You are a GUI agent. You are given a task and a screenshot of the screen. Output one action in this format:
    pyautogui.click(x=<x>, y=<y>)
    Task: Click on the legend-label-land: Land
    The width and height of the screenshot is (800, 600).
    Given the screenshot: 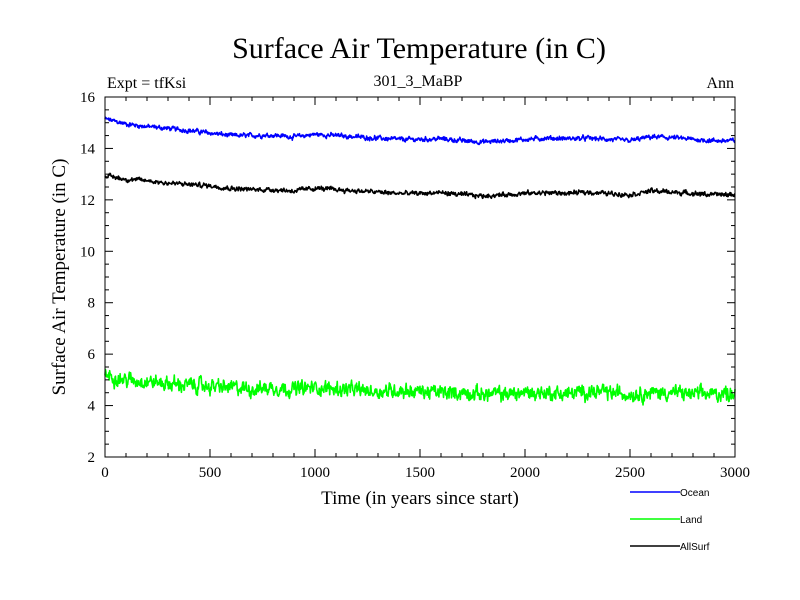 What is the action you would take?
    pyautogui.click(x=691, y=520)
    